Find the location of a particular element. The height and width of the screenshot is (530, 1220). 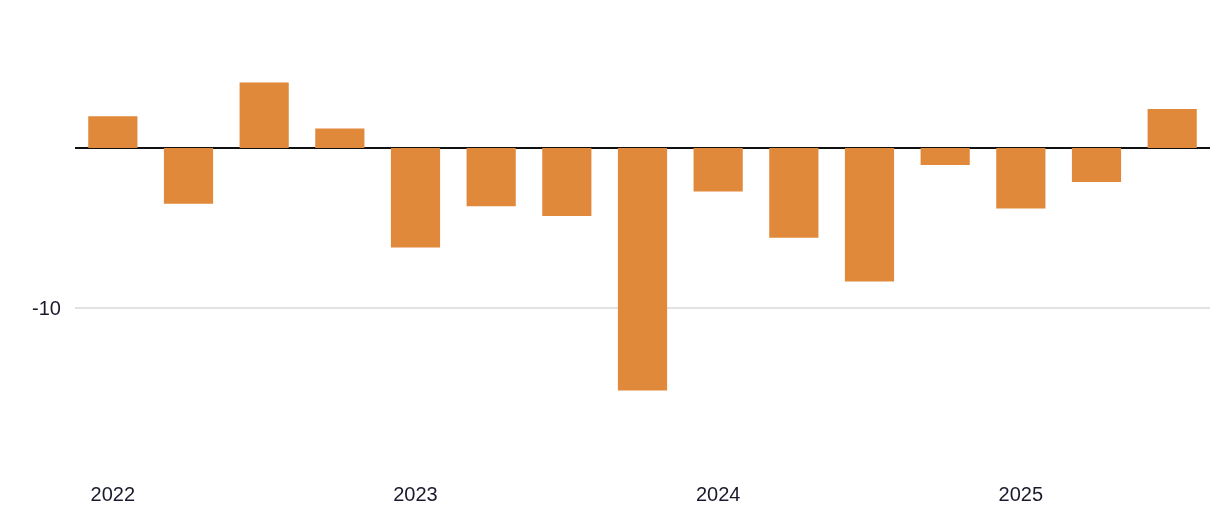

x-tick-label: 2023 is located at coordinates (415, 494).